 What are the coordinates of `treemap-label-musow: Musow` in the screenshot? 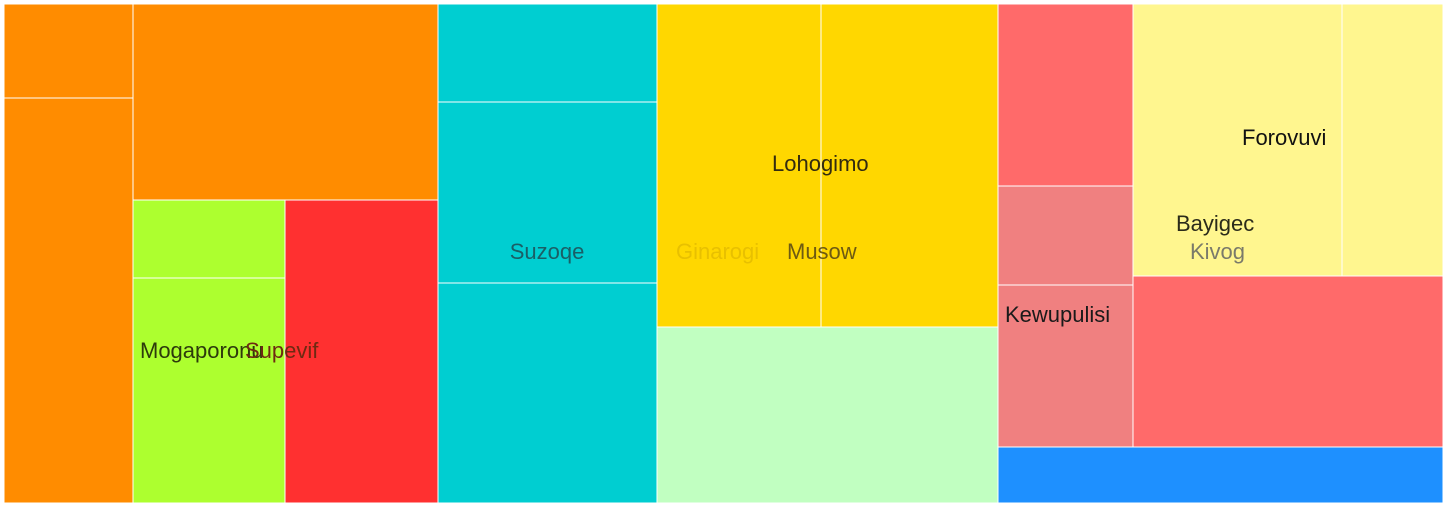 It's located at (822, 251).